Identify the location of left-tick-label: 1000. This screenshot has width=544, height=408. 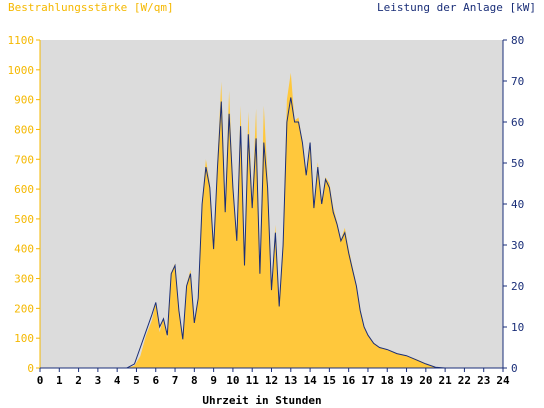
(21, 70).